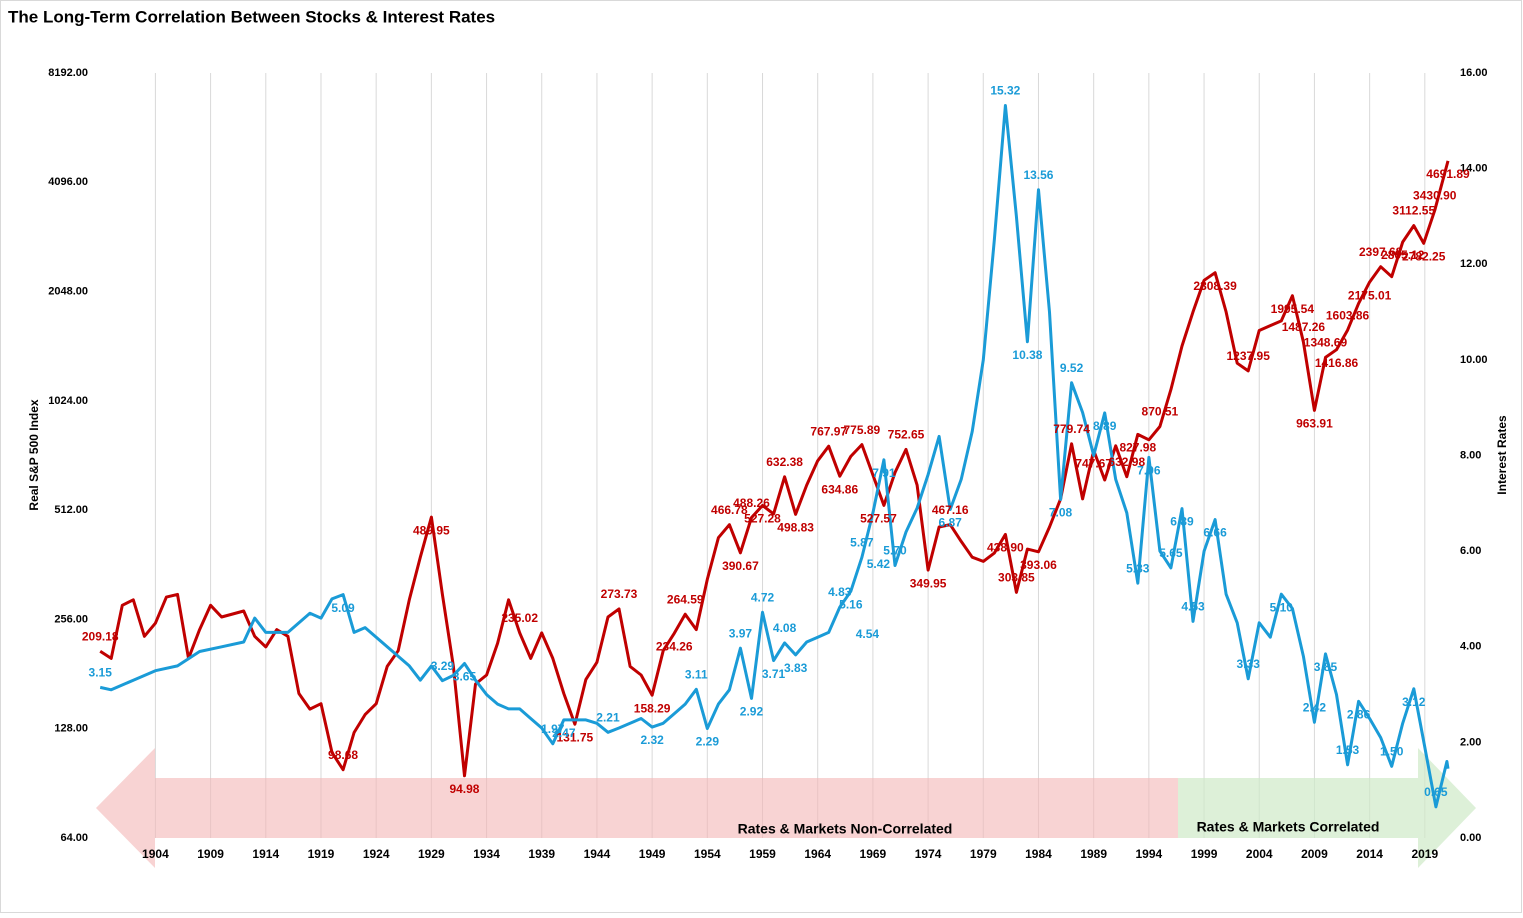  What do you see at coordinates (1369, 854) in the screenshot?
I see `x-tick-label: 2014` at bounding box center [1369, 854].